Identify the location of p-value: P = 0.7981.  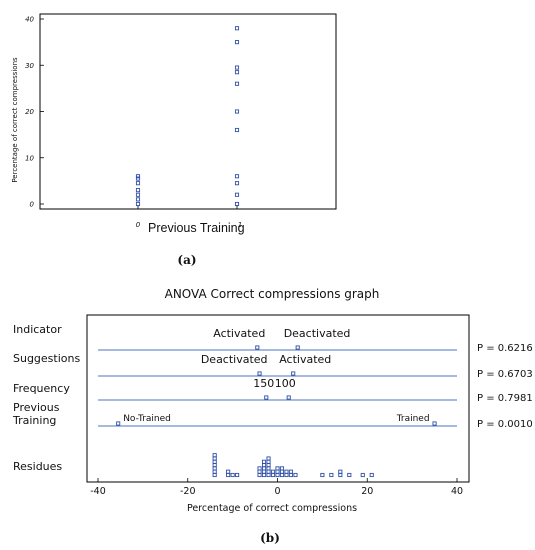
(505, 398).